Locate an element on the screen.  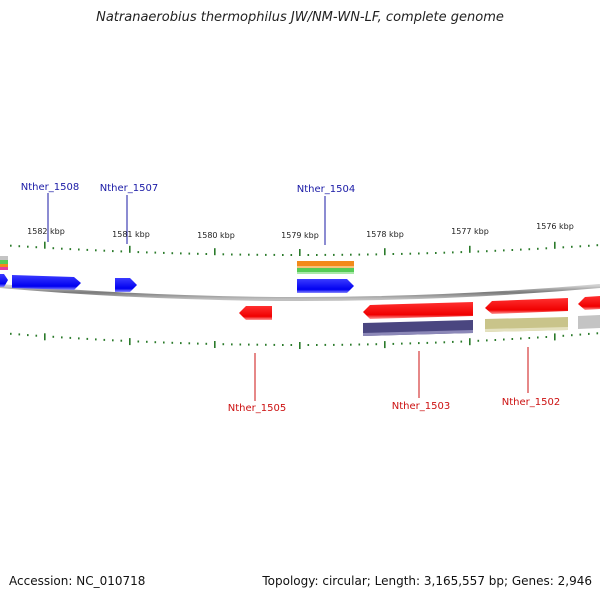
gene-label-nther-1507: Nther_1507 is located at coordinates (129, 188).